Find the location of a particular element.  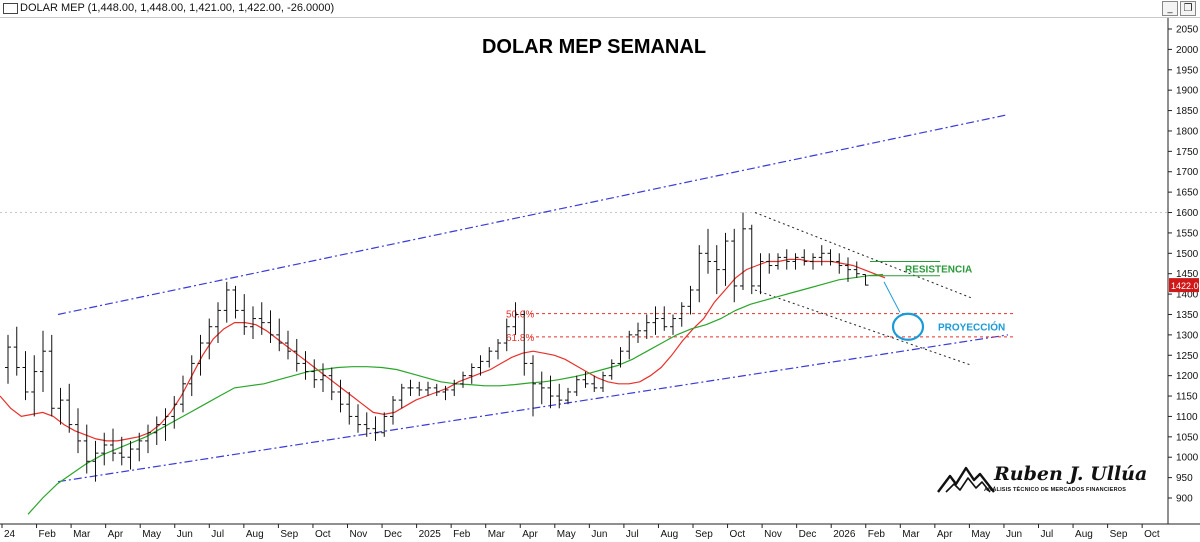

y-tick-label: 1700 is located at coordinates (1187, 172).